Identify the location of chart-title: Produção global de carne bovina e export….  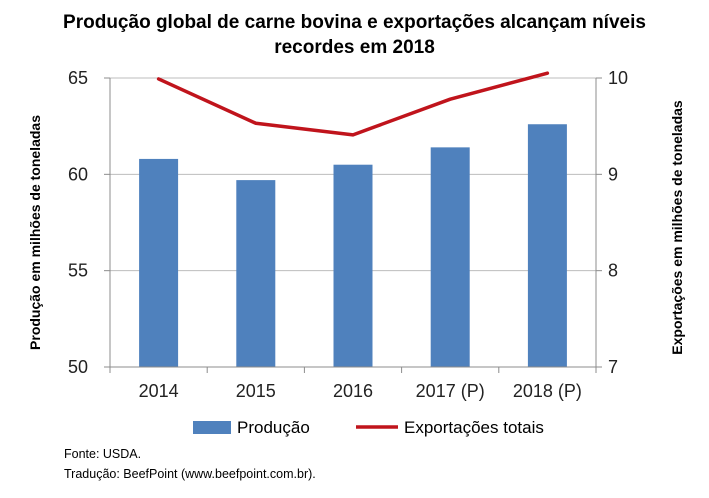
(354, 35).